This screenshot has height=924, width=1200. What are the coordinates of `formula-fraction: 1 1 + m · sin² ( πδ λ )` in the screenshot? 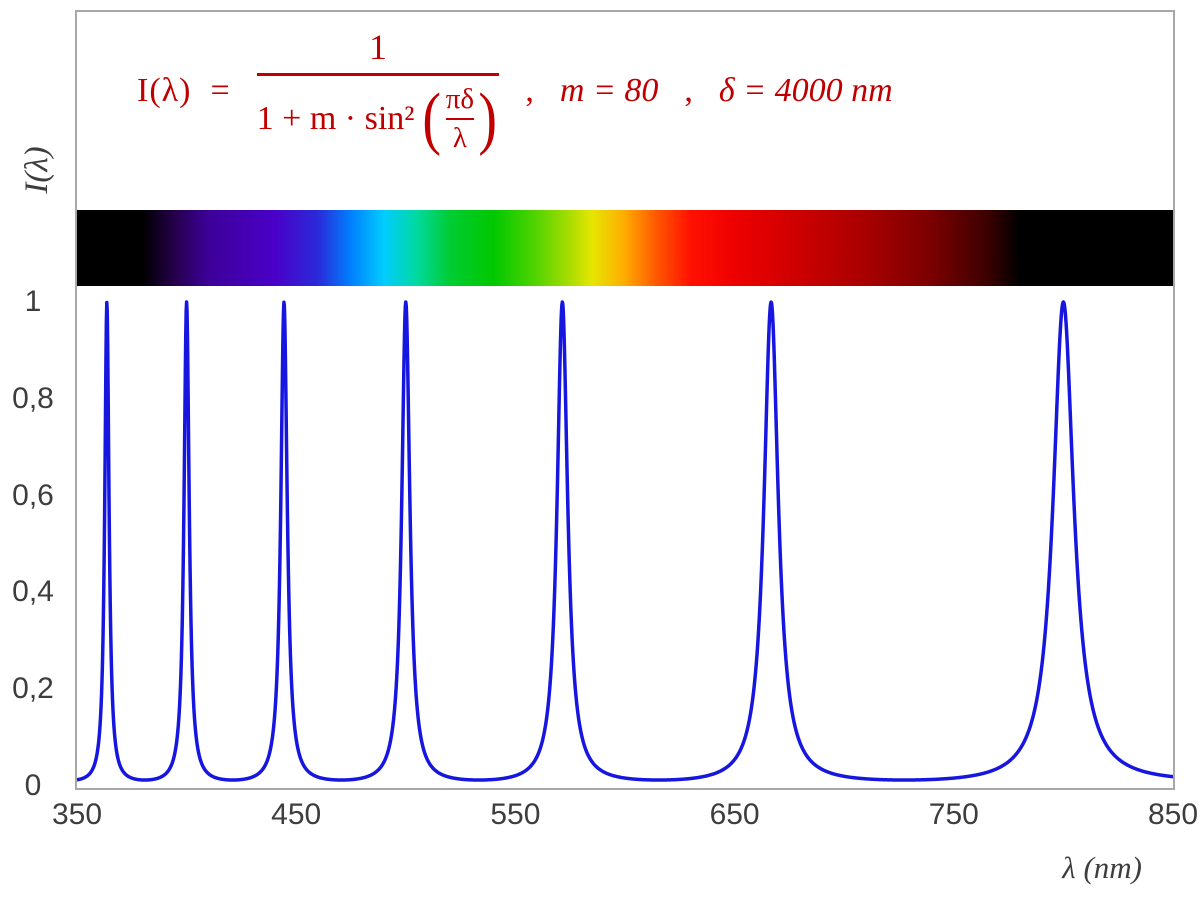 It's located at (378, 91).